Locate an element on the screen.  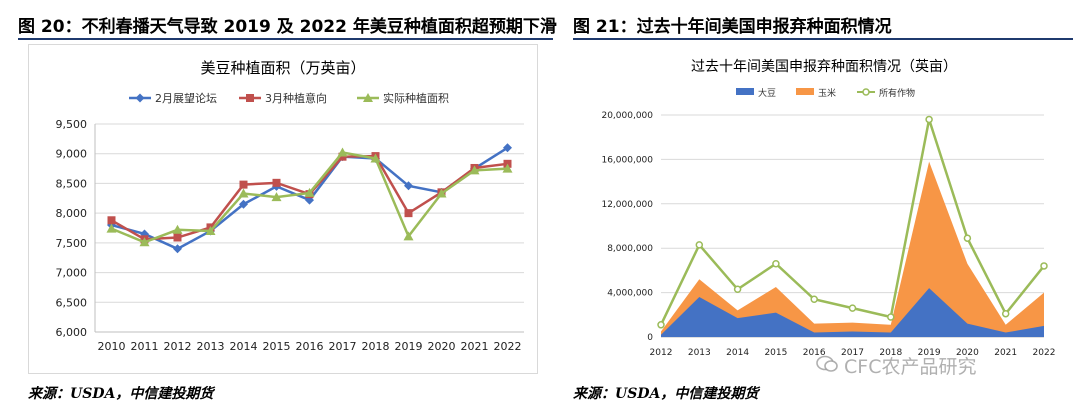
left-figure-title: 图 20：不利春播天气导致 2019 及 2022 年美豆种植面积超预期下滑 is located at coordinates (287, 27).